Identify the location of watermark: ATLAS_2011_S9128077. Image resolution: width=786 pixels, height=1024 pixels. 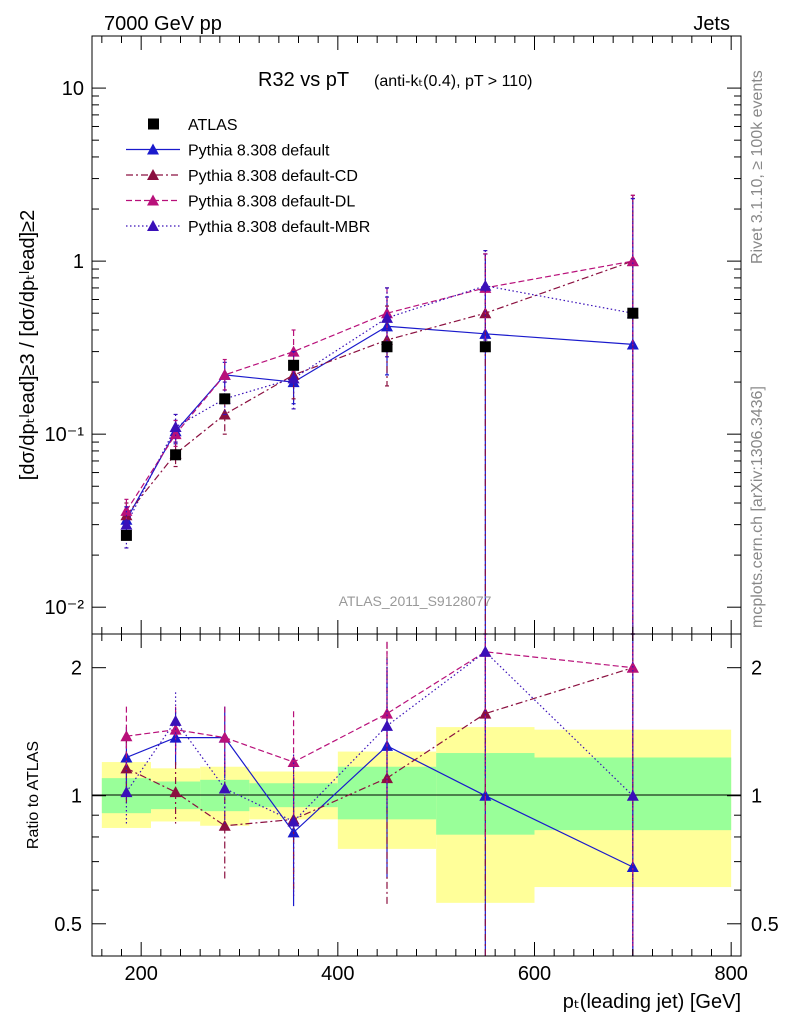
(415, 601).